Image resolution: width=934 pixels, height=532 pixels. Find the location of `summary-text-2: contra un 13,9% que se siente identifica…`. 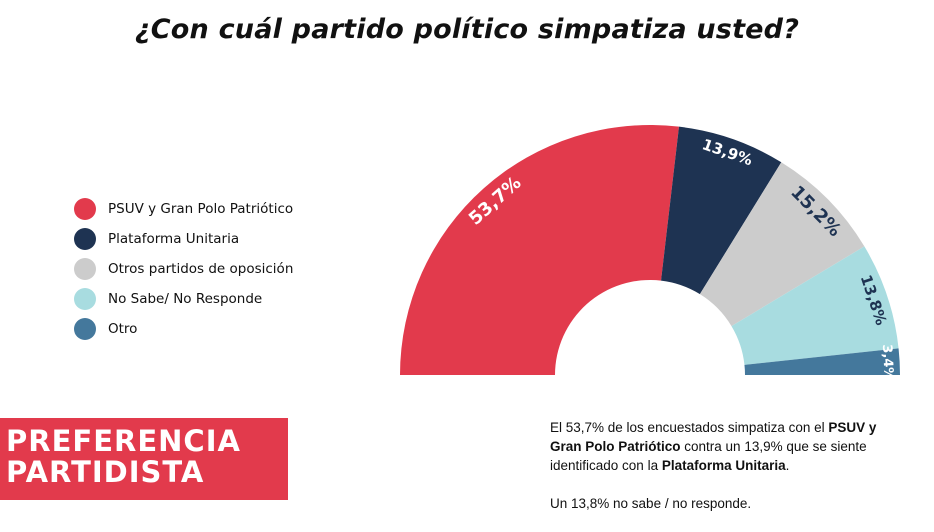

summary-text-2: contra un 13,9% que se siente identifica… is located at coordinates (708, 456).